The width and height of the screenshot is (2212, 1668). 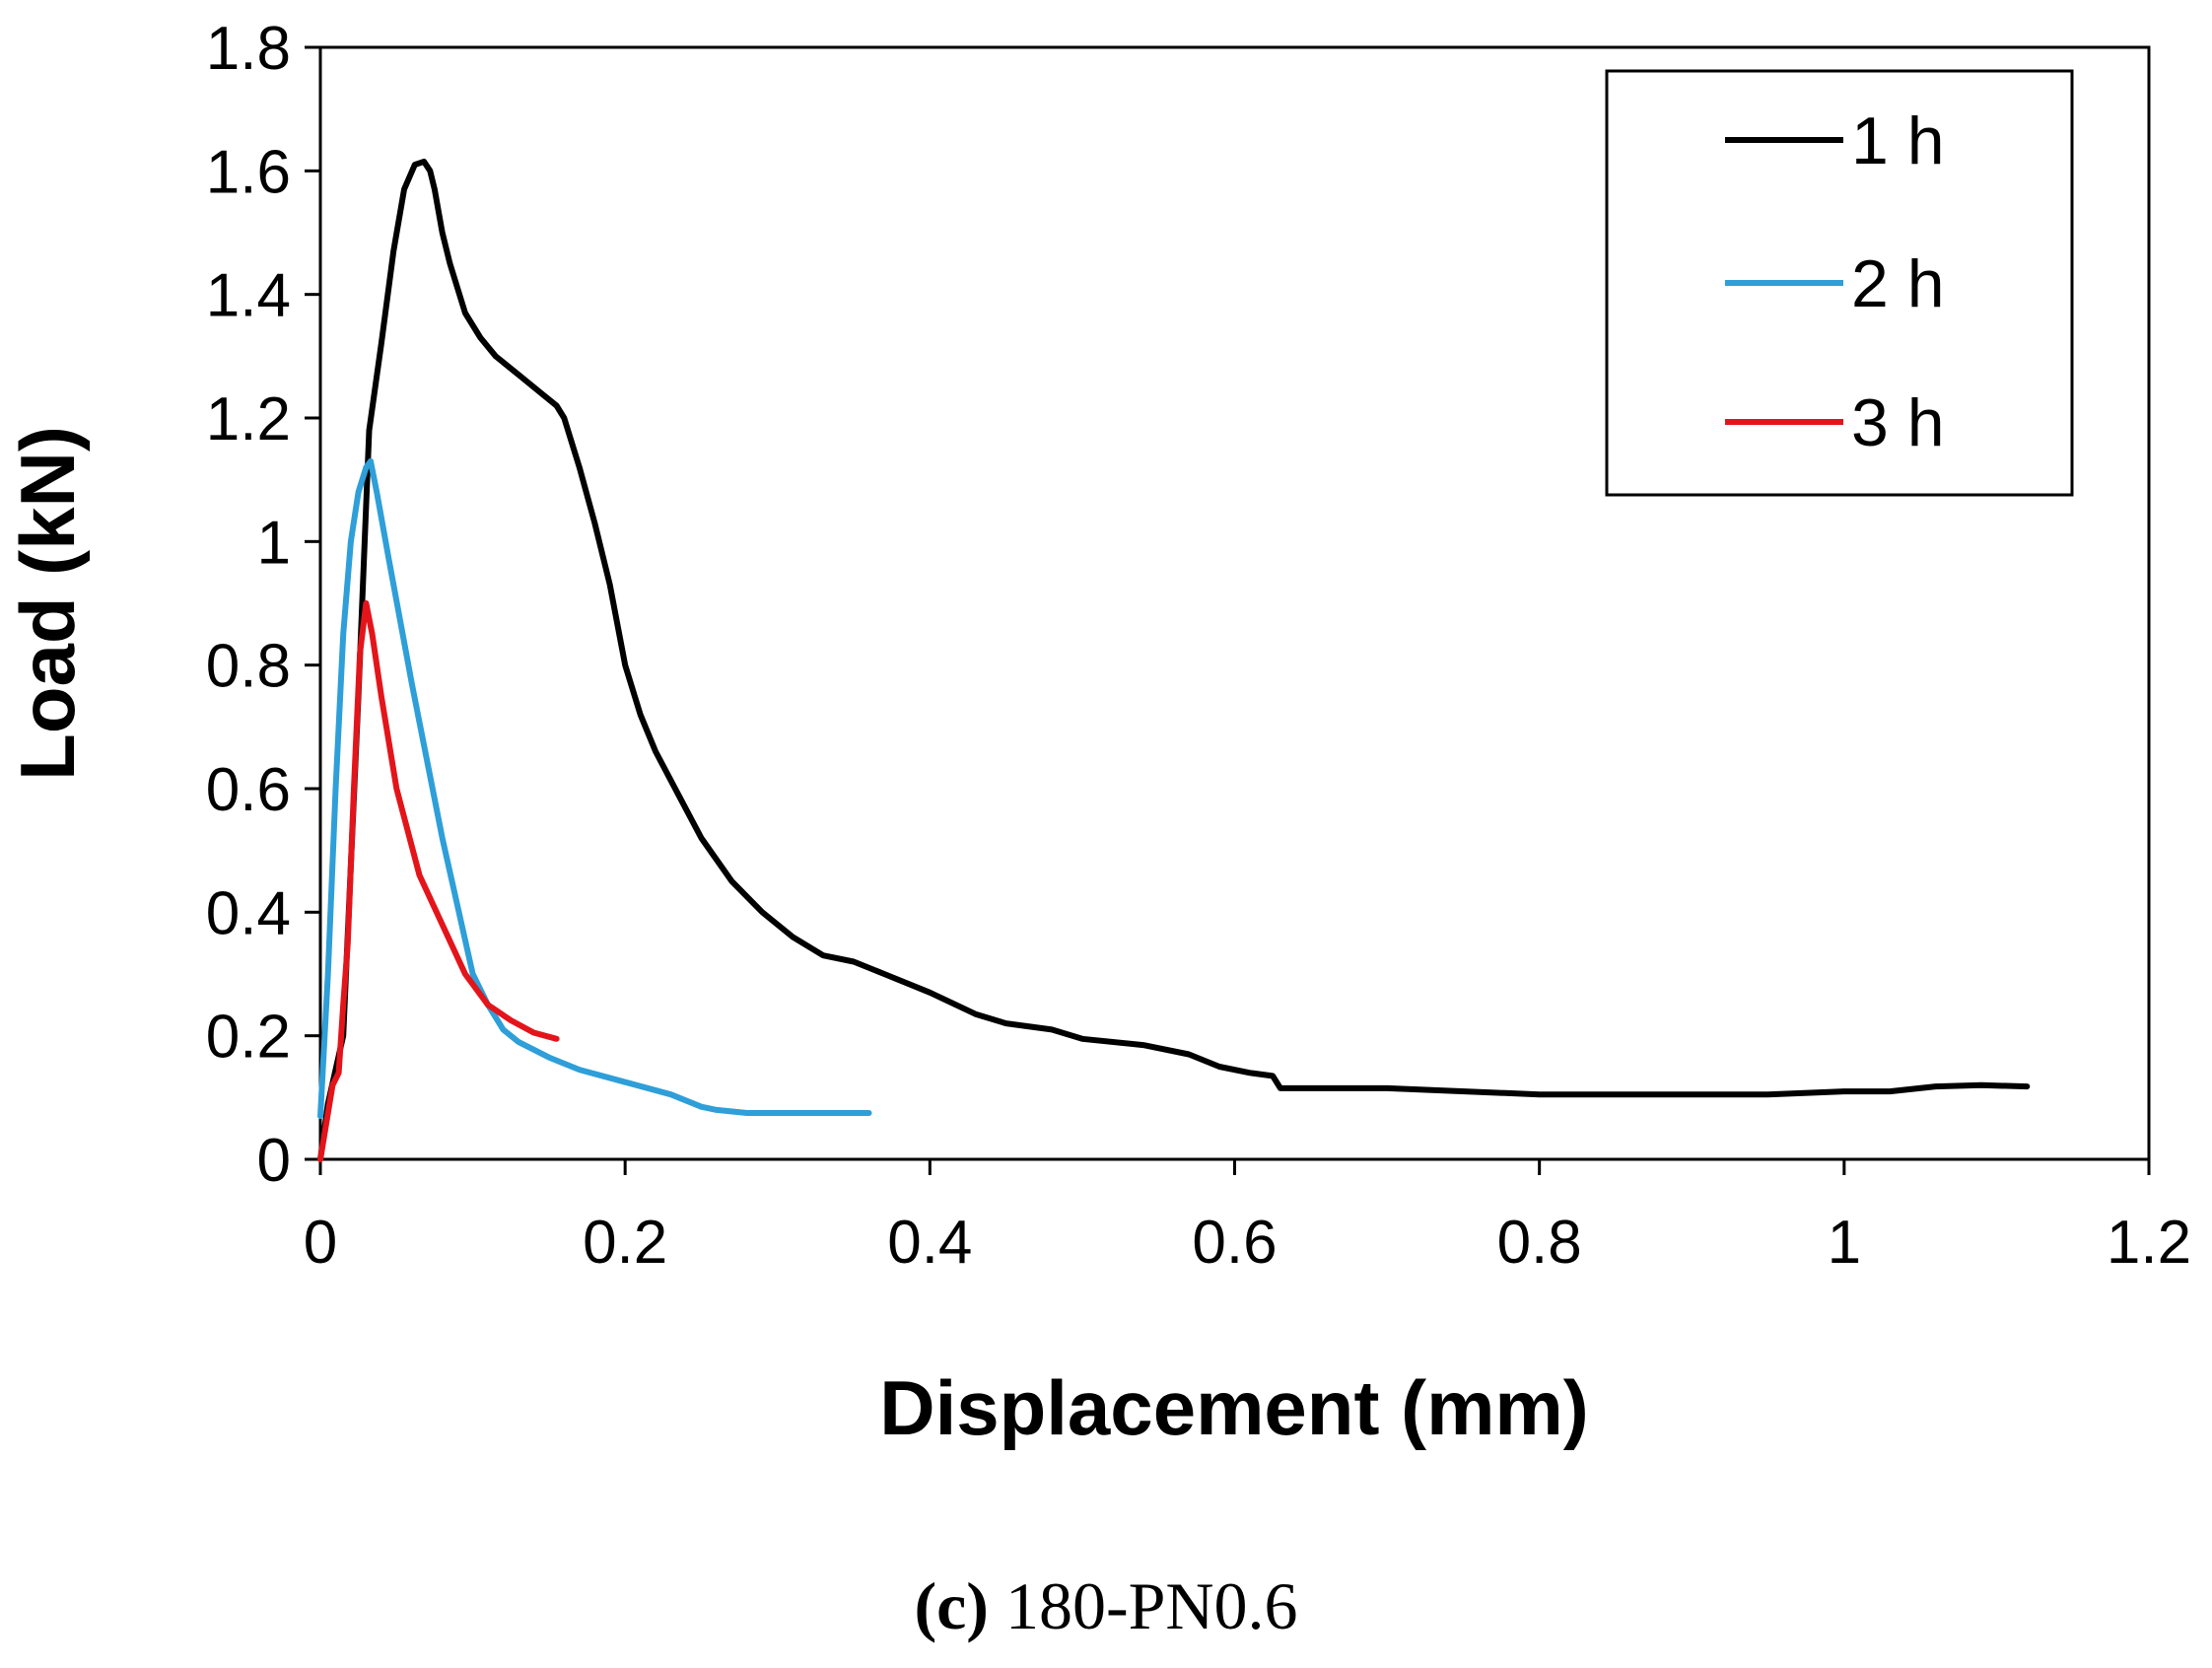 What do you see at coordinates (1844, 1243) in the screenshot?
I see `x-tick-label: 1` at bounding box center [1844, 1243].